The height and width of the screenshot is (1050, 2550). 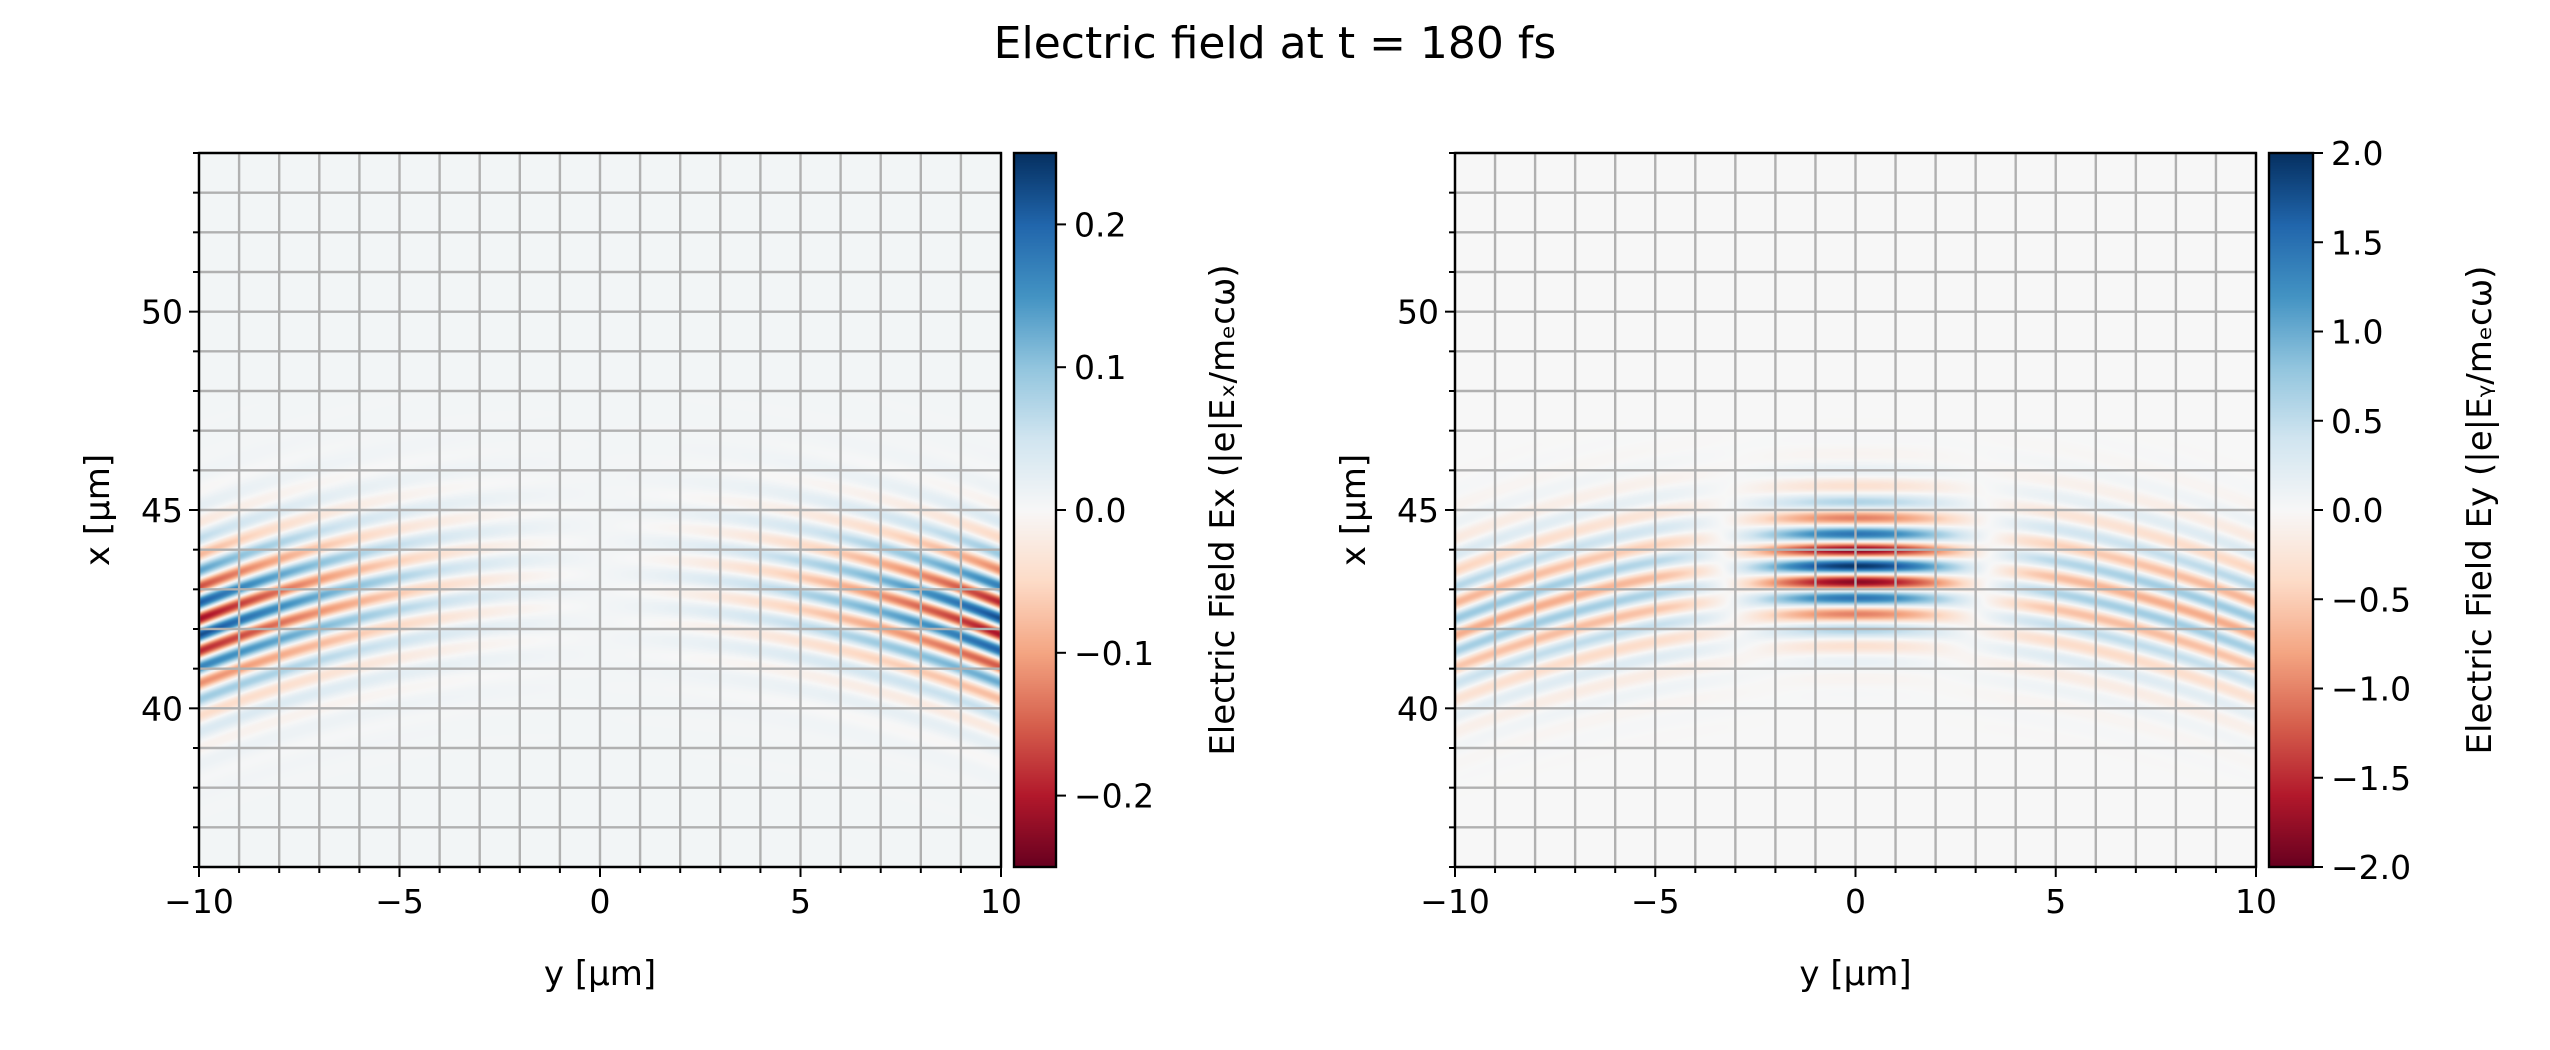 I want to click on colorbar-tick-label: −0.1, so click(x=1114, y=653).